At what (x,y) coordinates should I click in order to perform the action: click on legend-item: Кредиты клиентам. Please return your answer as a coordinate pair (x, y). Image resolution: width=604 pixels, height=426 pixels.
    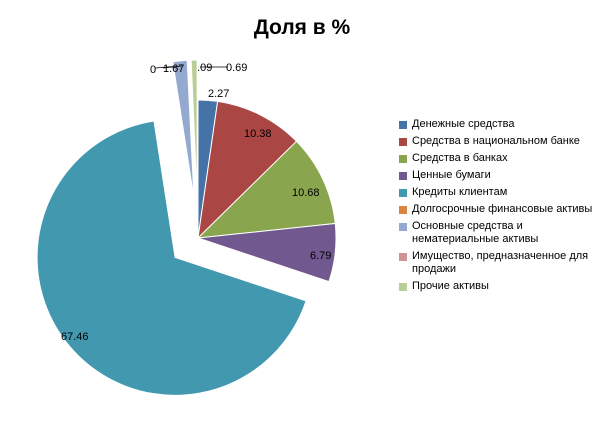
    Looking at the image, I should click on (499, 192).